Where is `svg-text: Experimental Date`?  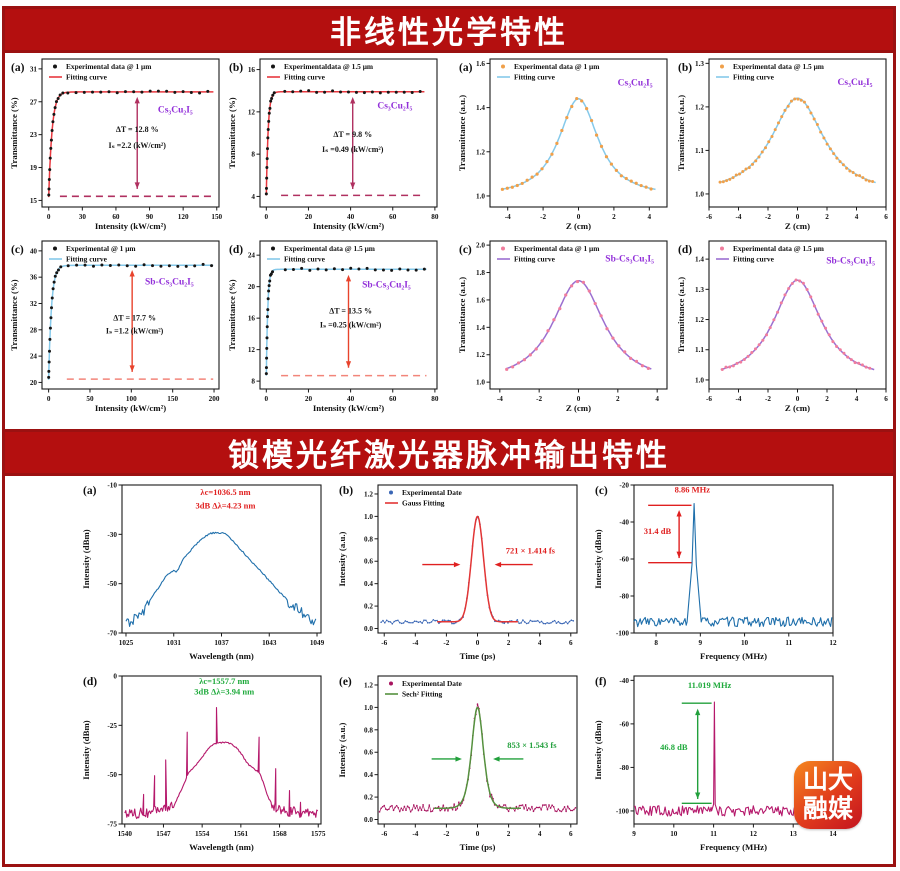 svg-text: Experimental Date is located at coordinates (432, 683).